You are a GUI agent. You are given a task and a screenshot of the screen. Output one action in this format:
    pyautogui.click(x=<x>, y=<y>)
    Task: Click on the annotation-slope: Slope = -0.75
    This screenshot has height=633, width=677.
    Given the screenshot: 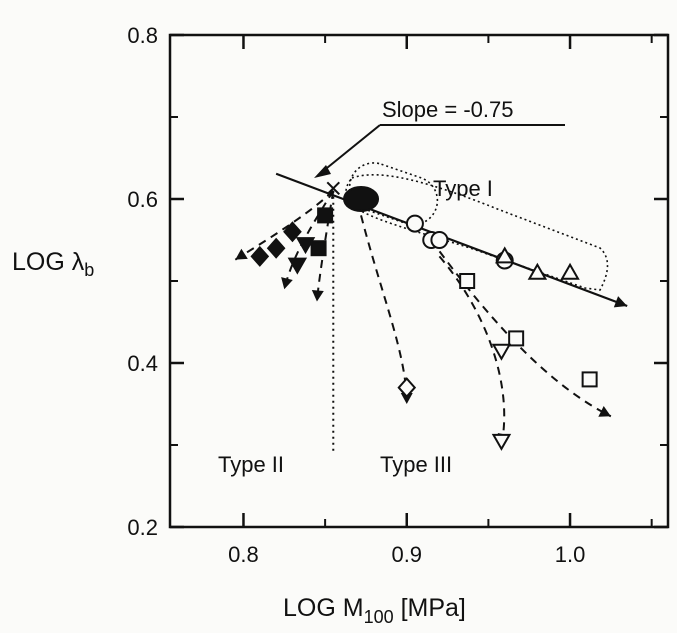 What is the action you would take?
    pyautogui.click(x=447, y=109)
    